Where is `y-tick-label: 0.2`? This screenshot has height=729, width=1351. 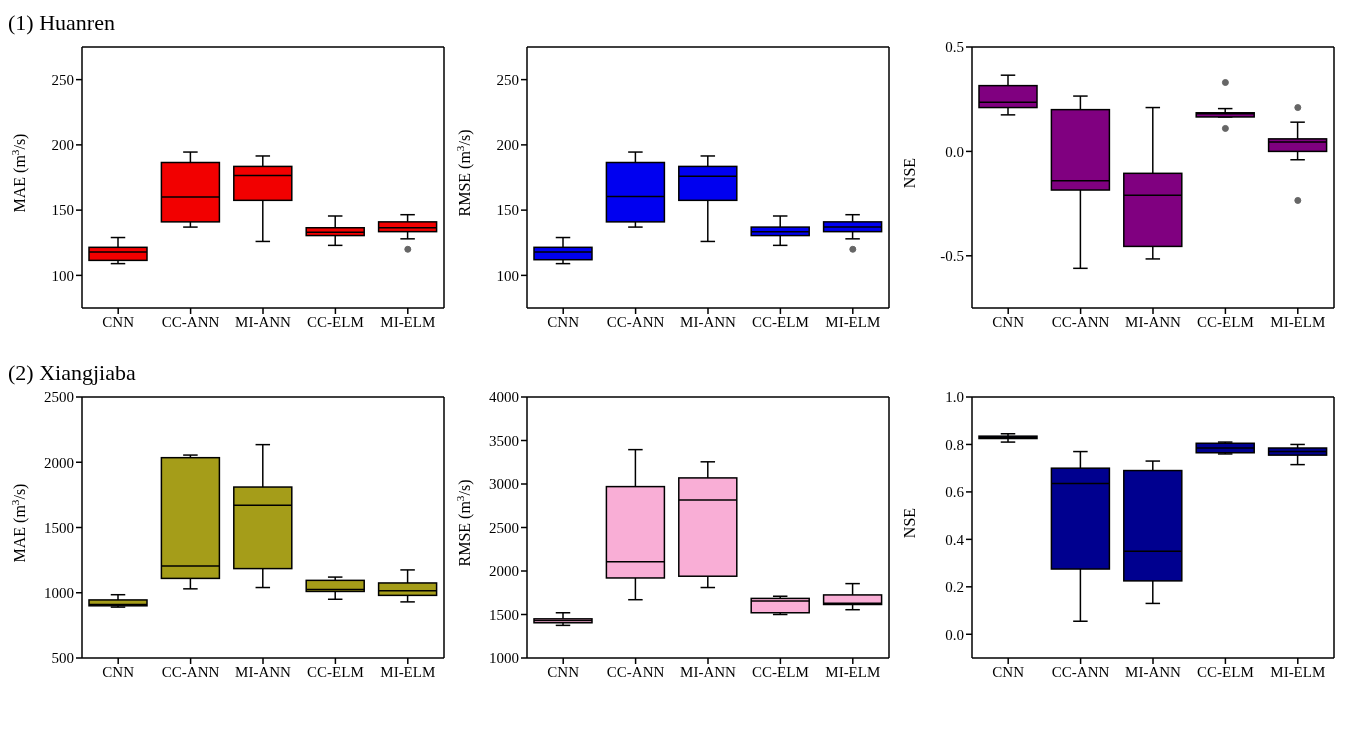 y-tick-label: 0.2 is located at coordinates (954, 587).